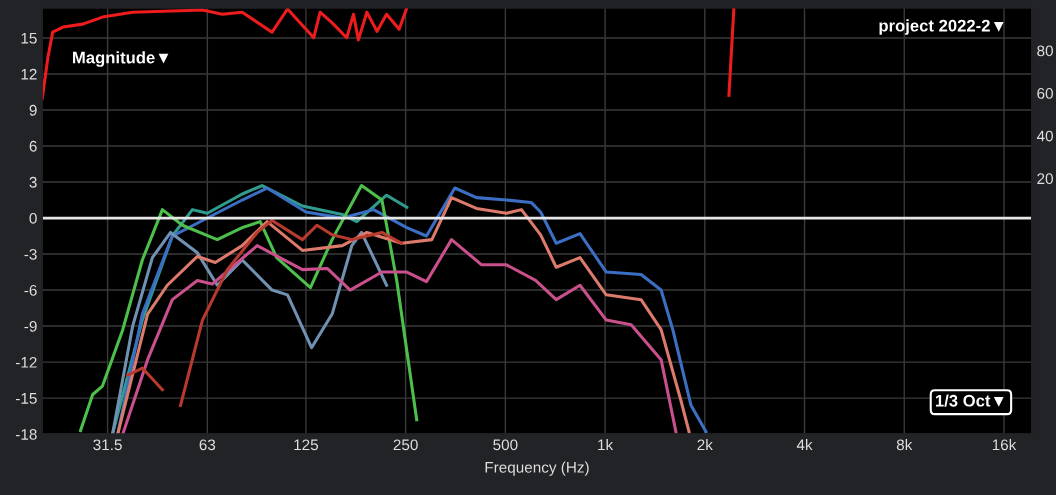  Describe the element at coordinates (30, 326) in the screenshot. I see `y-tick-label: -9` at that location.